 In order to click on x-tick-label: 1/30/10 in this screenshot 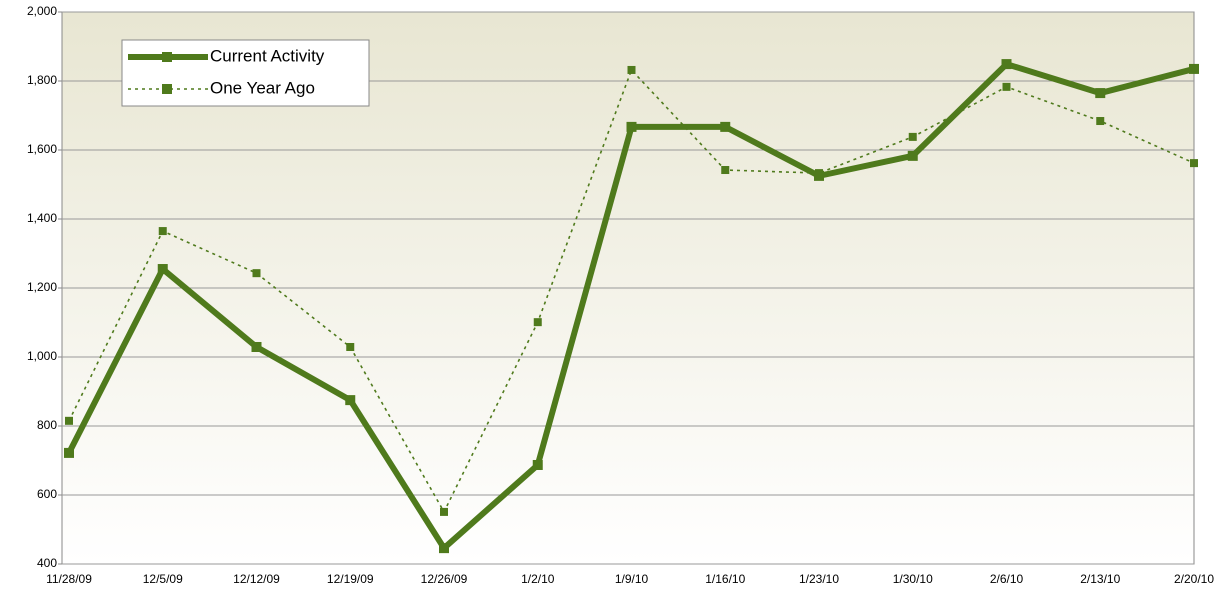, I will do `click(913, 579)`.